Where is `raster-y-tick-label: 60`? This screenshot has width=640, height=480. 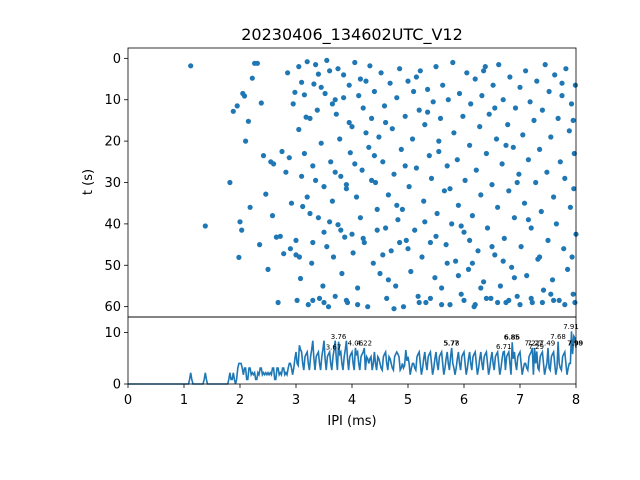
raster-y-tick-label: 60 is located at coordinates (112, 307).